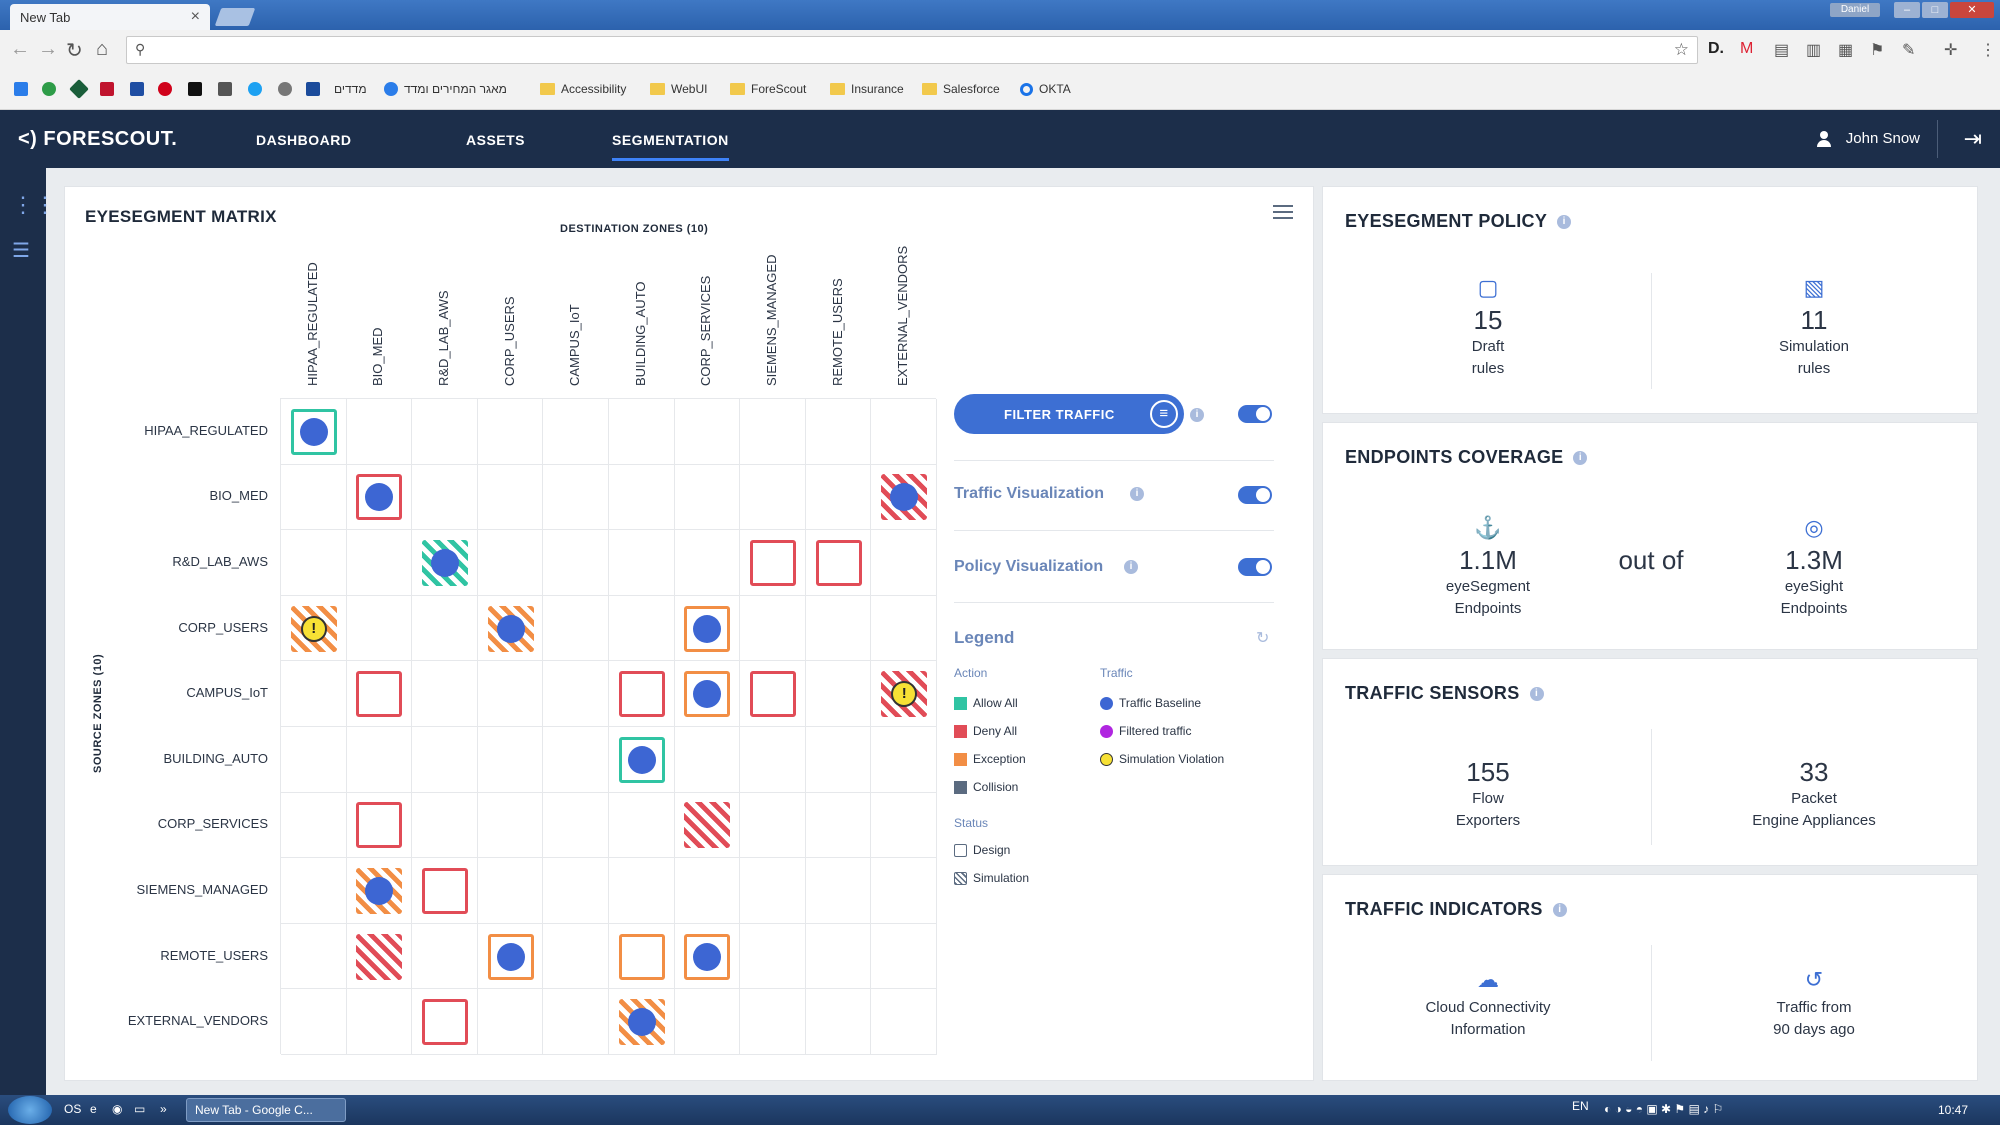 The image size is (2000, 1125). What do you see at coordinates (206, 430) in the screenshot?
I see `row-header: HIPAA_REGULATED` at bounding box center [206, 430].